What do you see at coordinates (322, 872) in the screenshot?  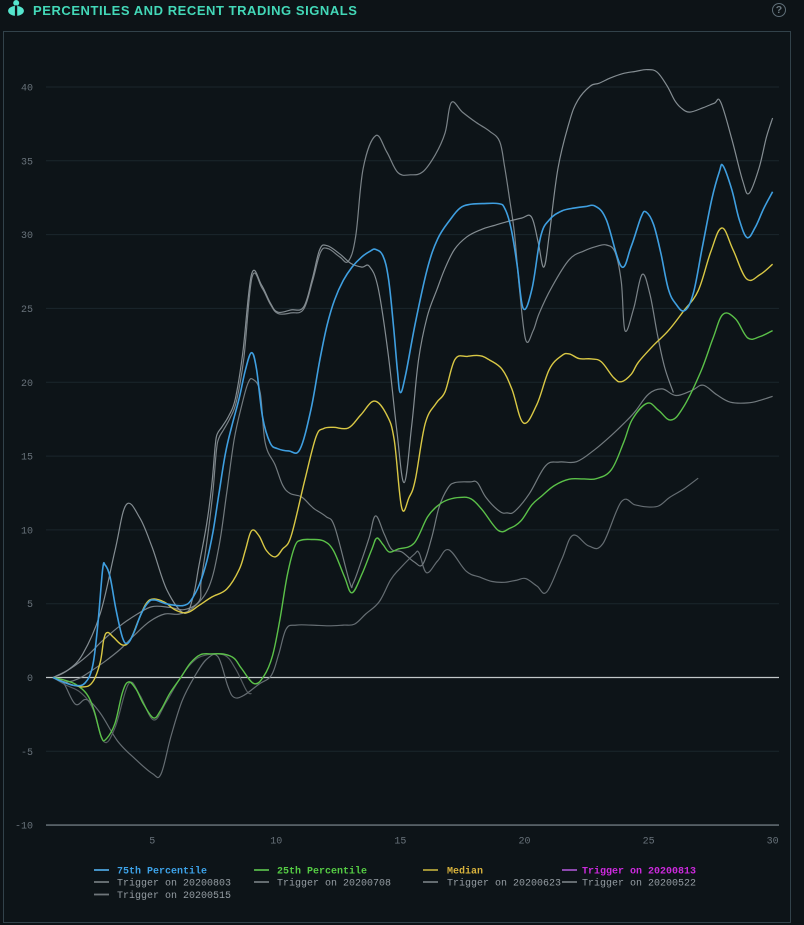 I see `svg-text: 25th Percentile` at bounding box center [322, 872].